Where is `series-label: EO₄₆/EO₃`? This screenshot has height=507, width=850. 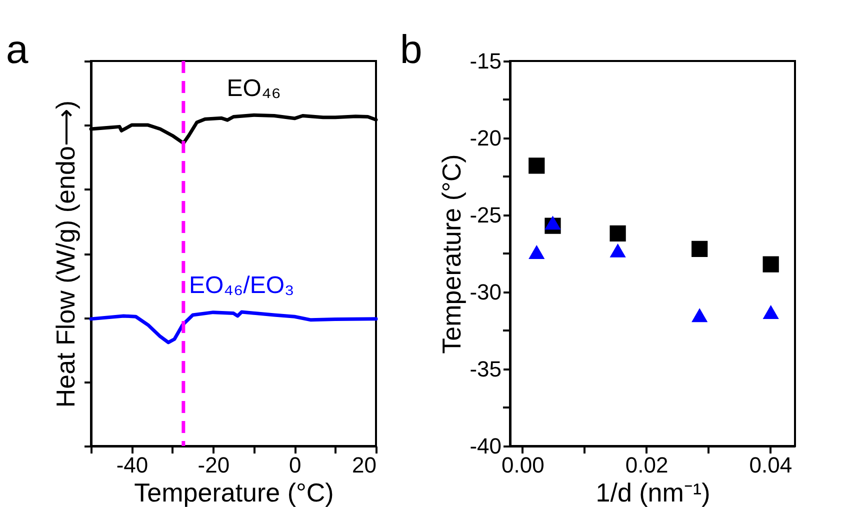 series-label: EO₄₆/EO₃ is located at coordinates (241, 285).